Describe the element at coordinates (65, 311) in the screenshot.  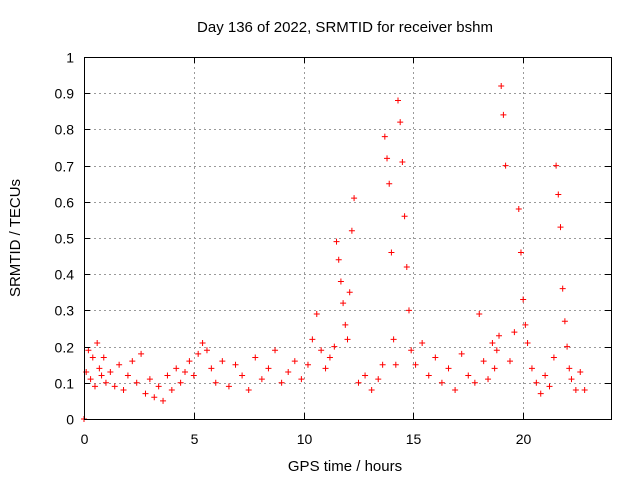
I see `y-tick-label: 0.3` at that location.